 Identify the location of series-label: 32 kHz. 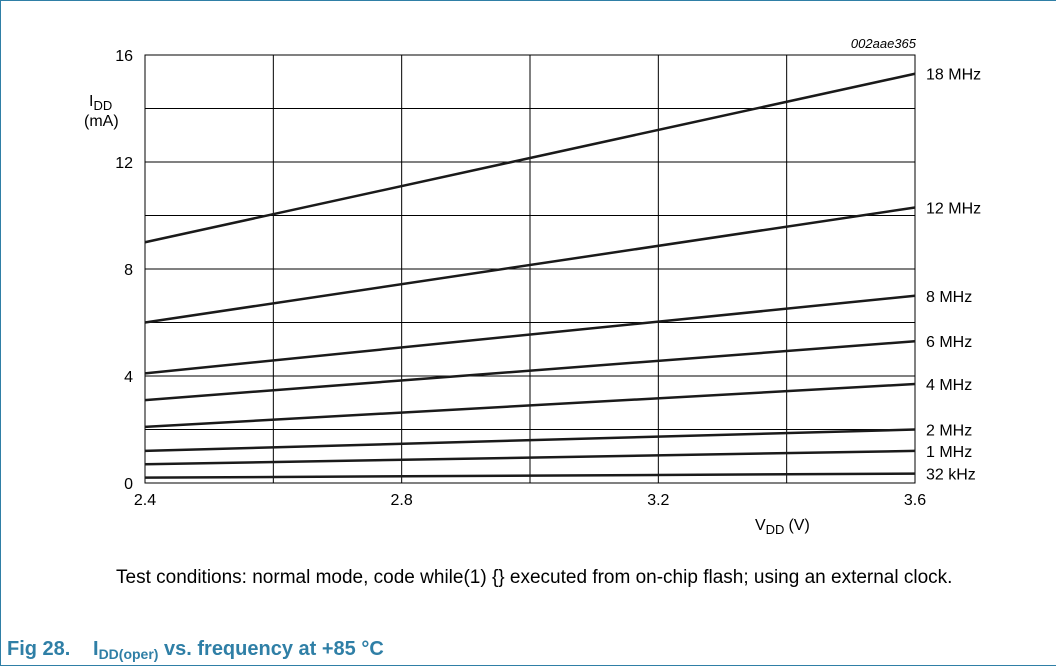
(951, 475).